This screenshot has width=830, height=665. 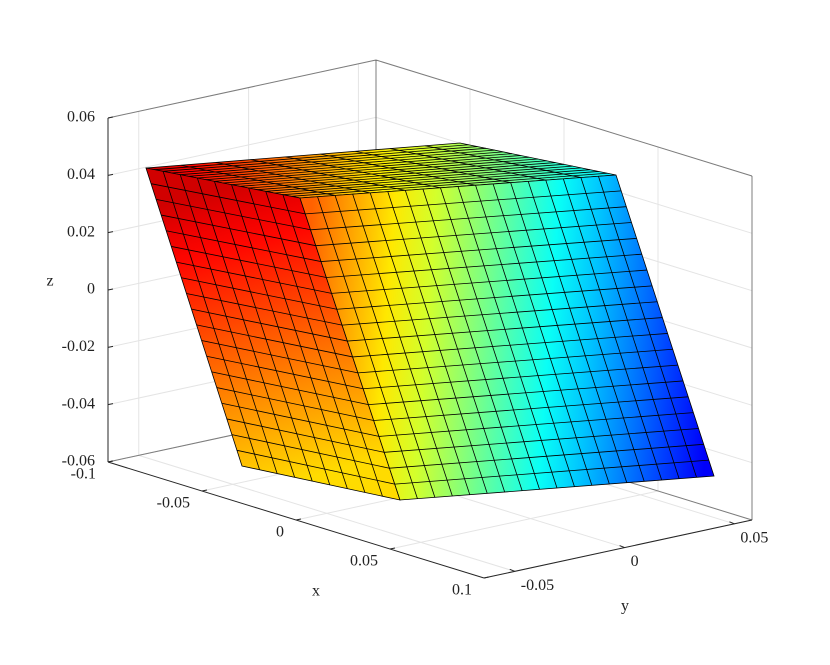 I want to click on x-tick-label: -0.1, so click(x=83, y=474).